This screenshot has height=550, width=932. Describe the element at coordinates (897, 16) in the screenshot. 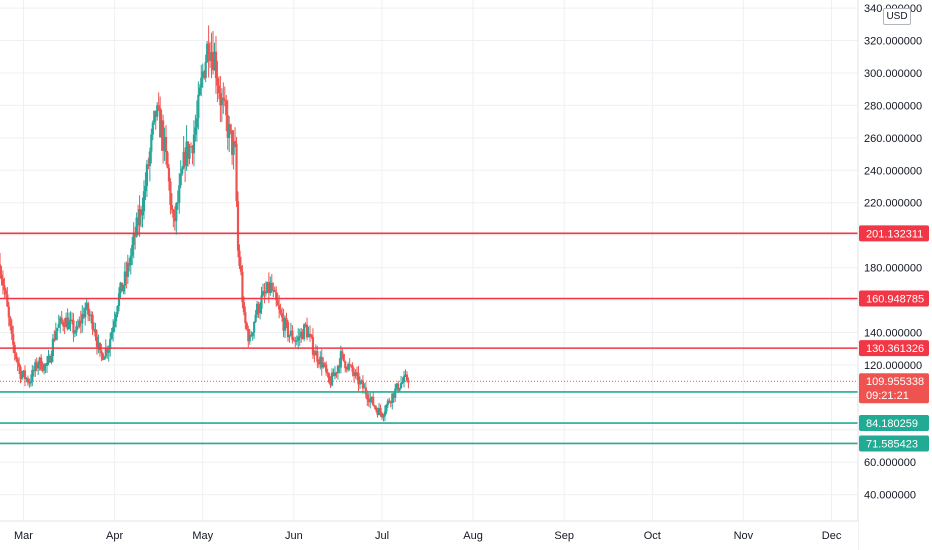

I see `currency-badge: USD` at that location.